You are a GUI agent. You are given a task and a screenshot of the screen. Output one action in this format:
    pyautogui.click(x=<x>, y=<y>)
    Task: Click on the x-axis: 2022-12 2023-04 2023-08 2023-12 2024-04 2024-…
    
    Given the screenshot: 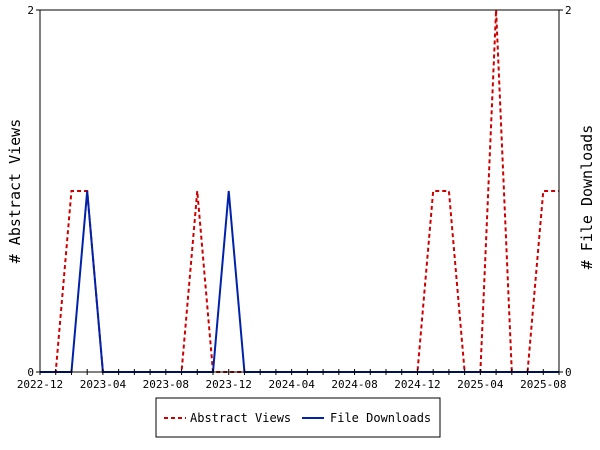 What is the action you would take?
    pyautogui.click(x=291, y=380)
    